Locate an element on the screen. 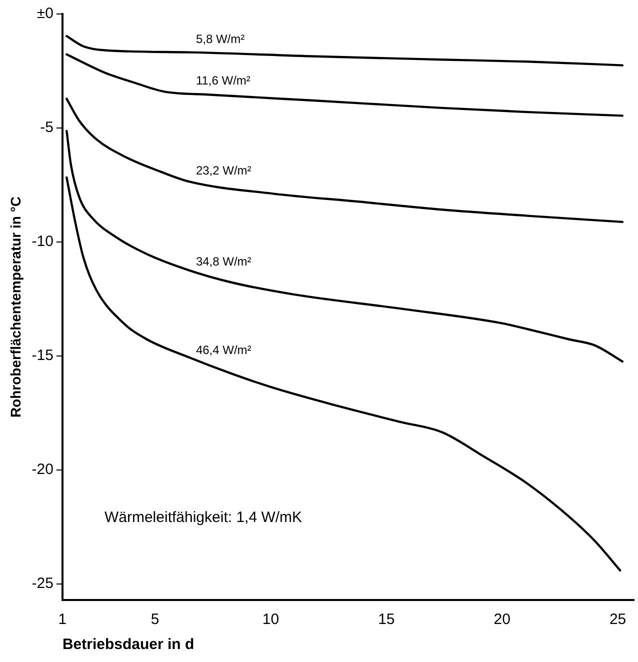  series-label: 23,2 W/m² is located at coordinates (224, 170).